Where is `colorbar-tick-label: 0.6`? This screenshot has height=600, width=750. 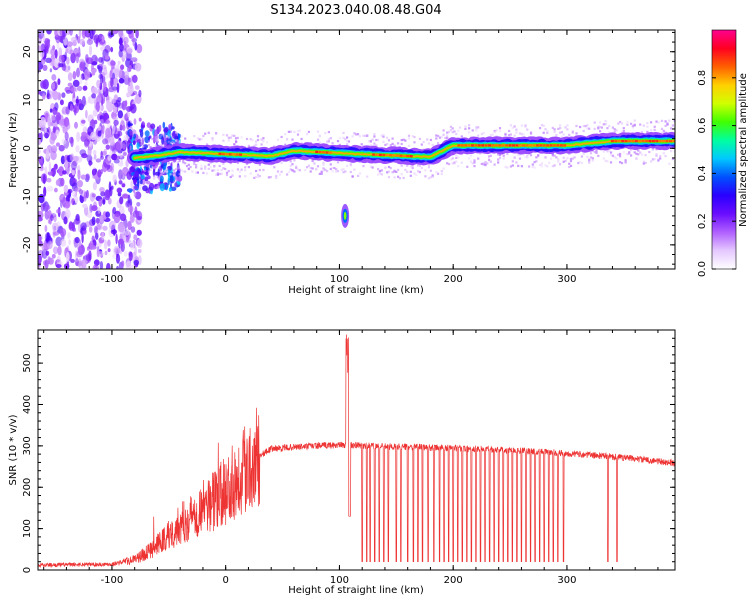 colorbar-tick-label: 0.6 is located at coordinates (702, 126).